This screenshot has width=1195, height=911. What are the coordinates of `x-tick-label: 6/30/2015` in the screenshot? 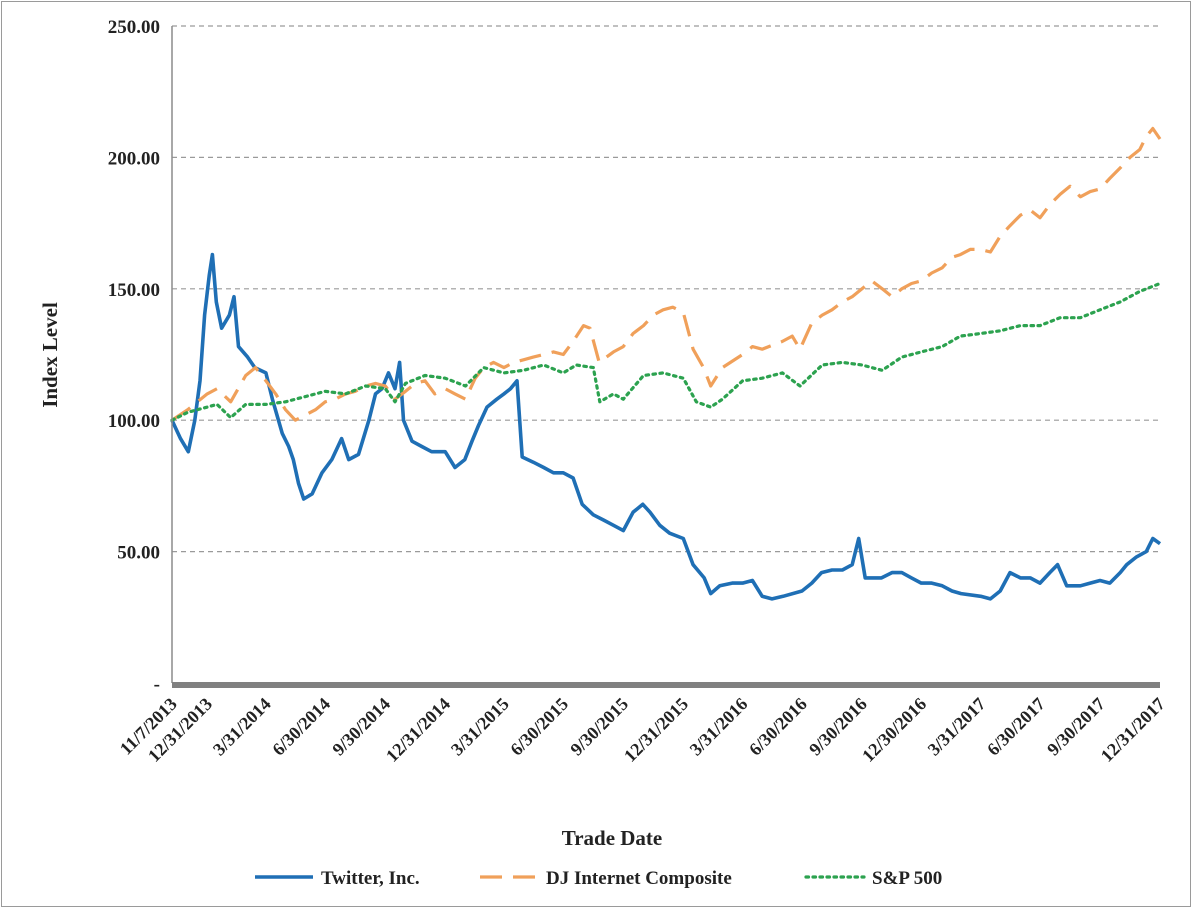 It's located at (539, 727).